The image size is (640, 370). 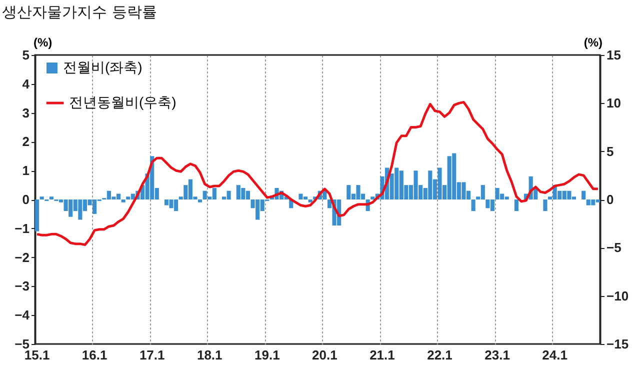 I want to click on x-tick-label: 16.1, so click(x=95, y=355).